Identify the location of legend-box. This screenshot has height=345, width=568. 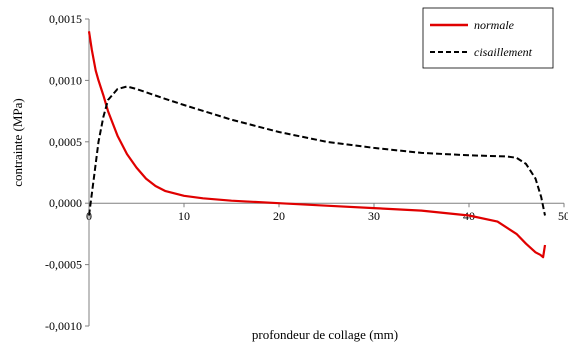
(488, 38).